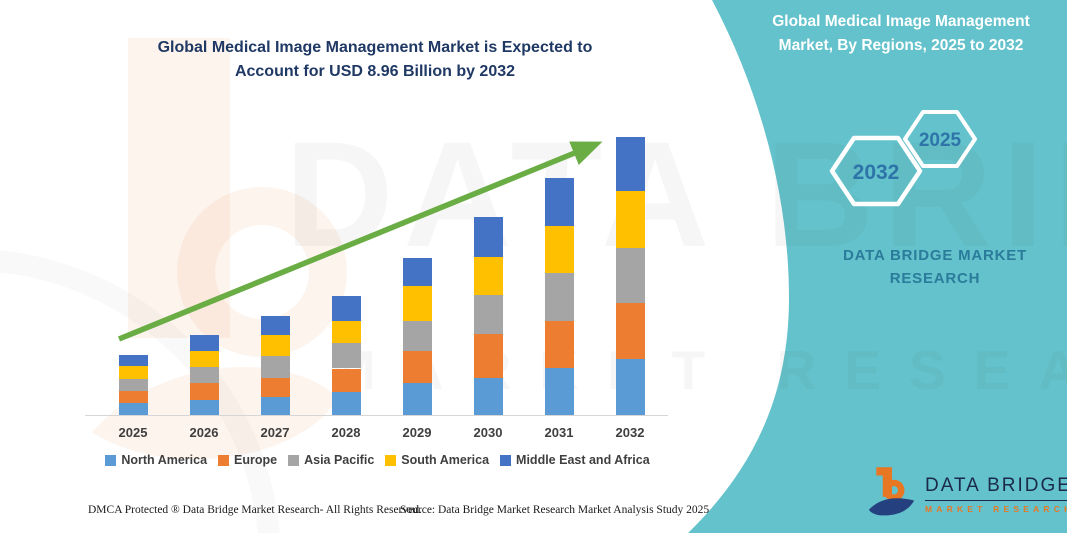 The width and height of the screenshot is (1067, 533). Describe the element at coordinates (891, 491) in the screenshot. I see `data-bridge-logo-icon` at that location.